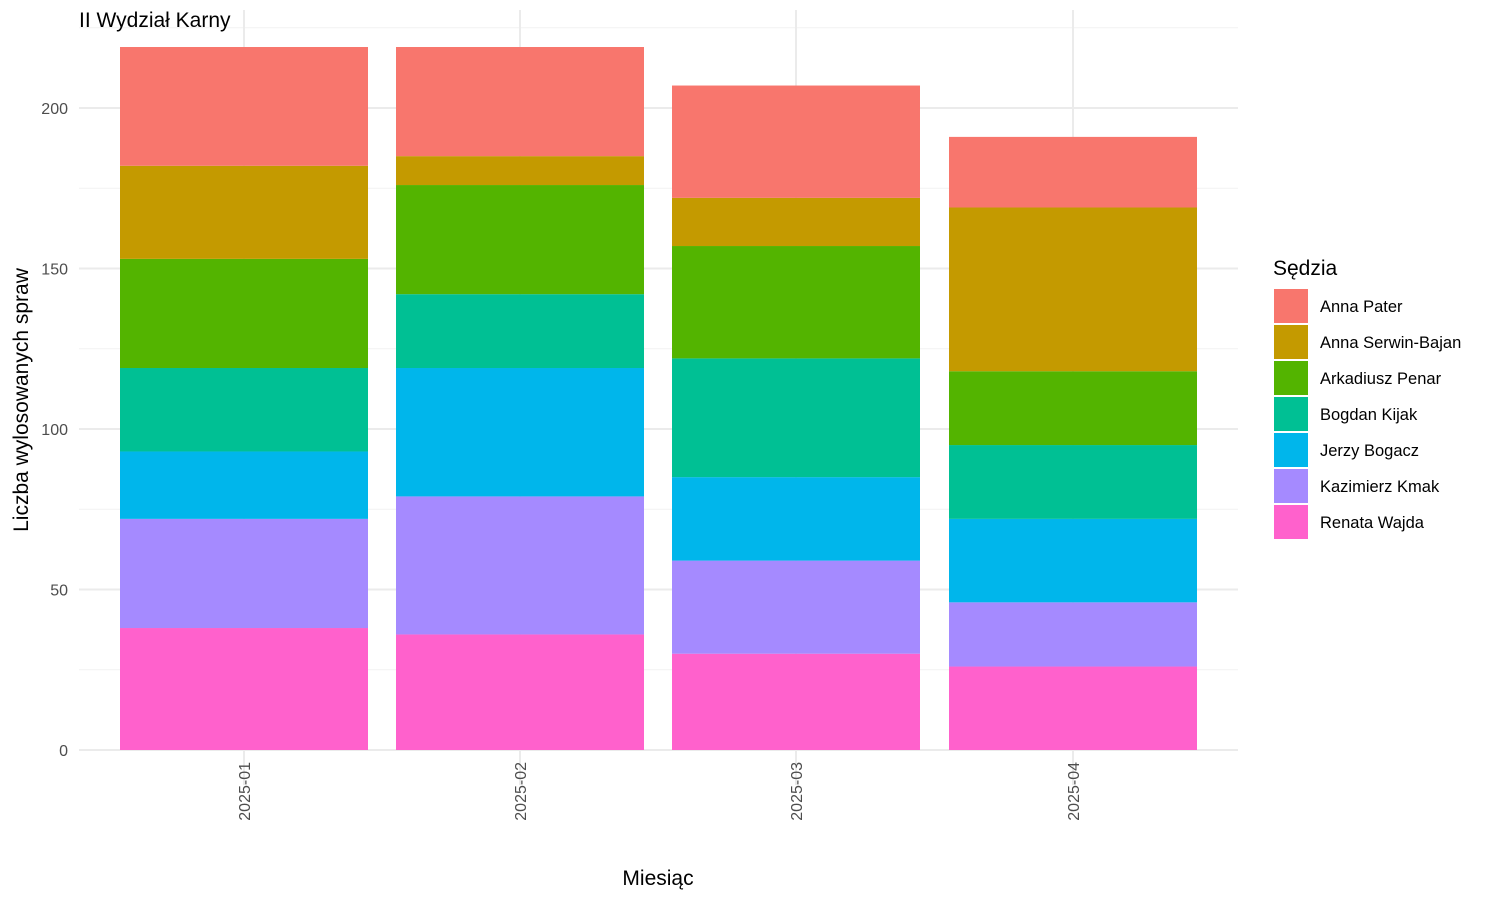 The image size is (1500, 905). Describe the element at coordinates (59, 591) in the screenshot. I see `y-tick-label: 50` at that location.